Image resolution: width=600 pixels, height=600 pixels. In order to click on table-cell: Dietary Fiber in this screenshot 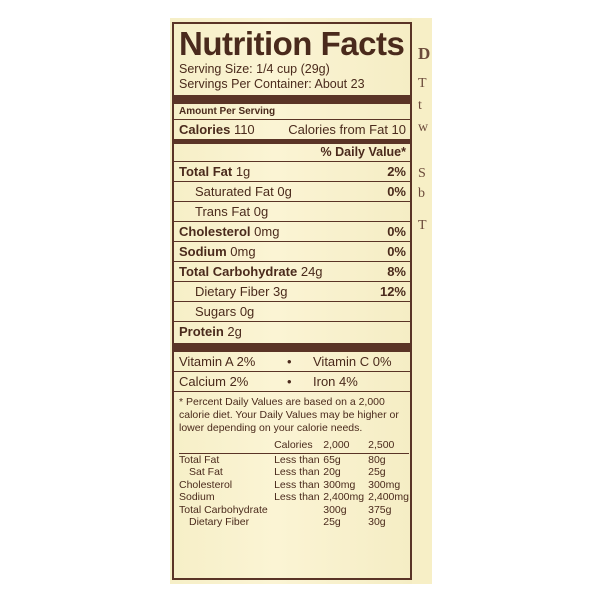, I will do `click(219, 522)`.